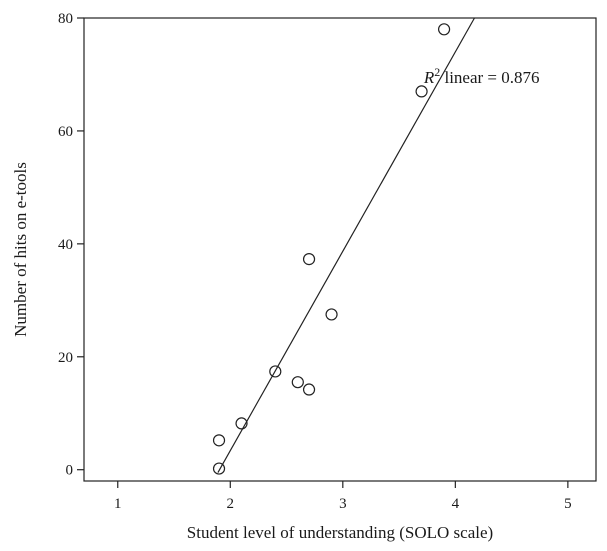  What do you see at coordinates (456, 504) in the screenshot?
I see `x-tick-label: 4` at bounding box center [456, 504].